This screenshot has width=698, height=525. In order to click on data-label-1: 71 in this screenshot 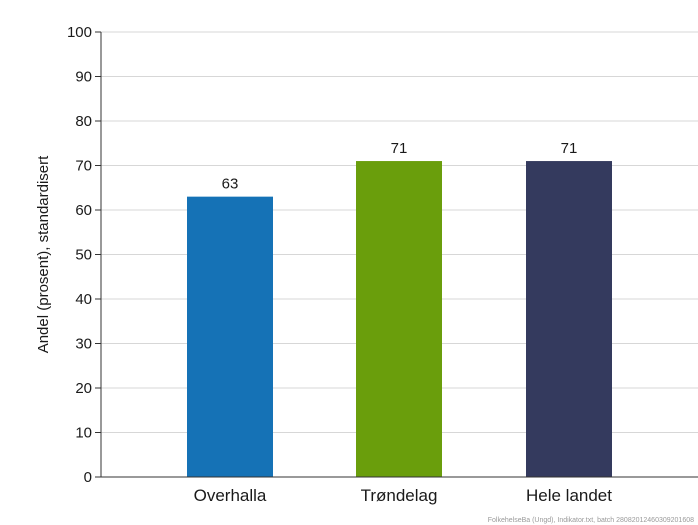, I will do `click(399, 148)`.